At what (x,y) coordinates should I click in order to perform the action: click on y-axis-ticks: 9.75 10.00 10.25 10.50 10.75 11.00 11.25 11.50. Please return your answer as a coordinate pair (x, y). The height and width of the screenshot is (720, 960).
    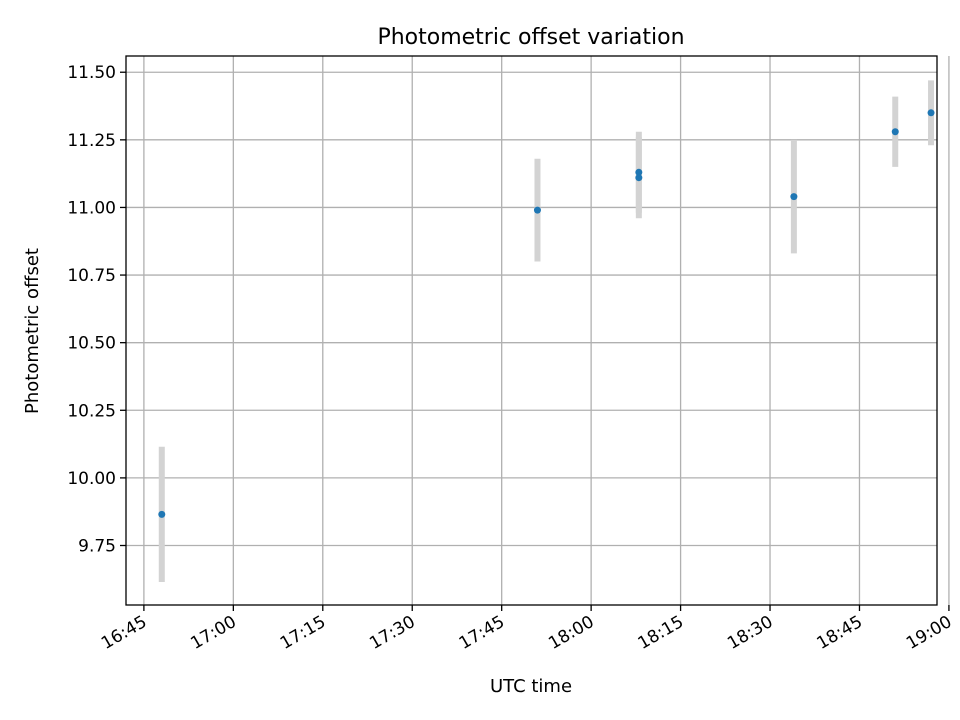
    Looking at the image, I should click on (96, 310).